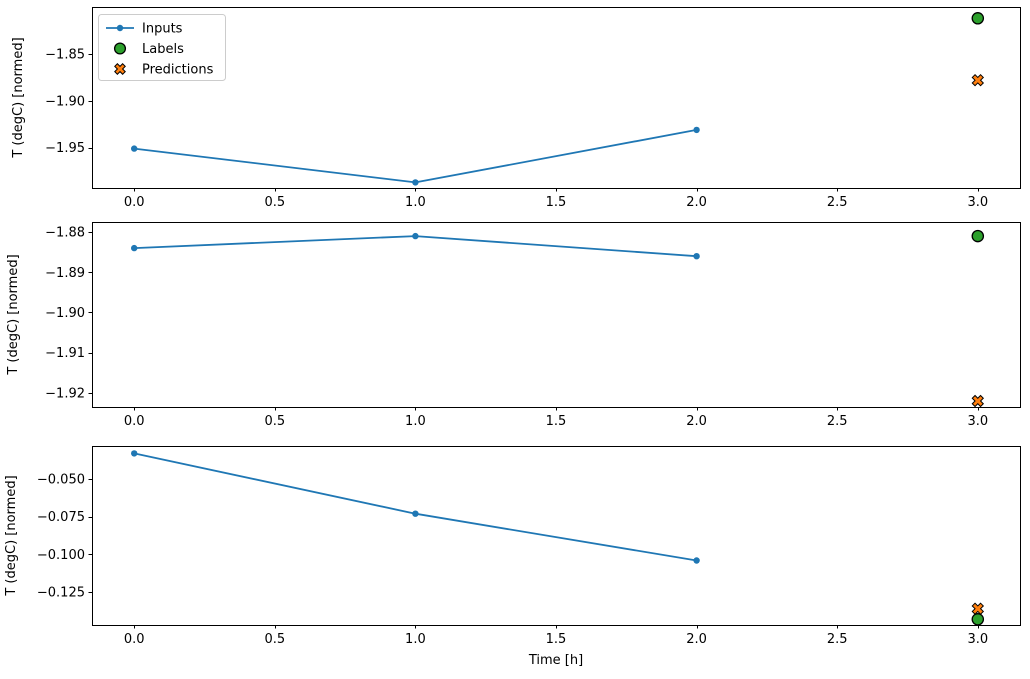  I want to click on legend-x-icon, so click(120, 69).